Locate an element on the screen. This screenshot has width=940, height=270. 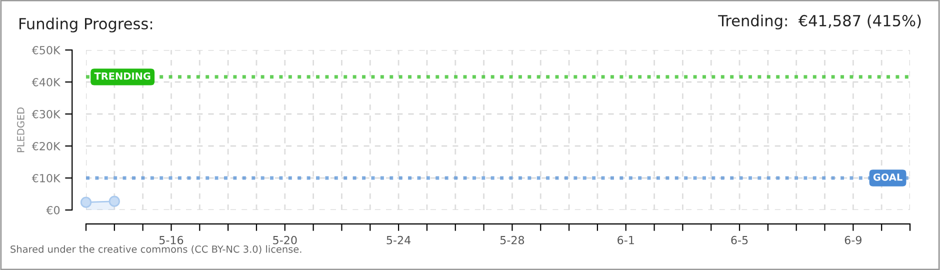
x-tick-label: 6-9 is located at coordinates (853, 240).